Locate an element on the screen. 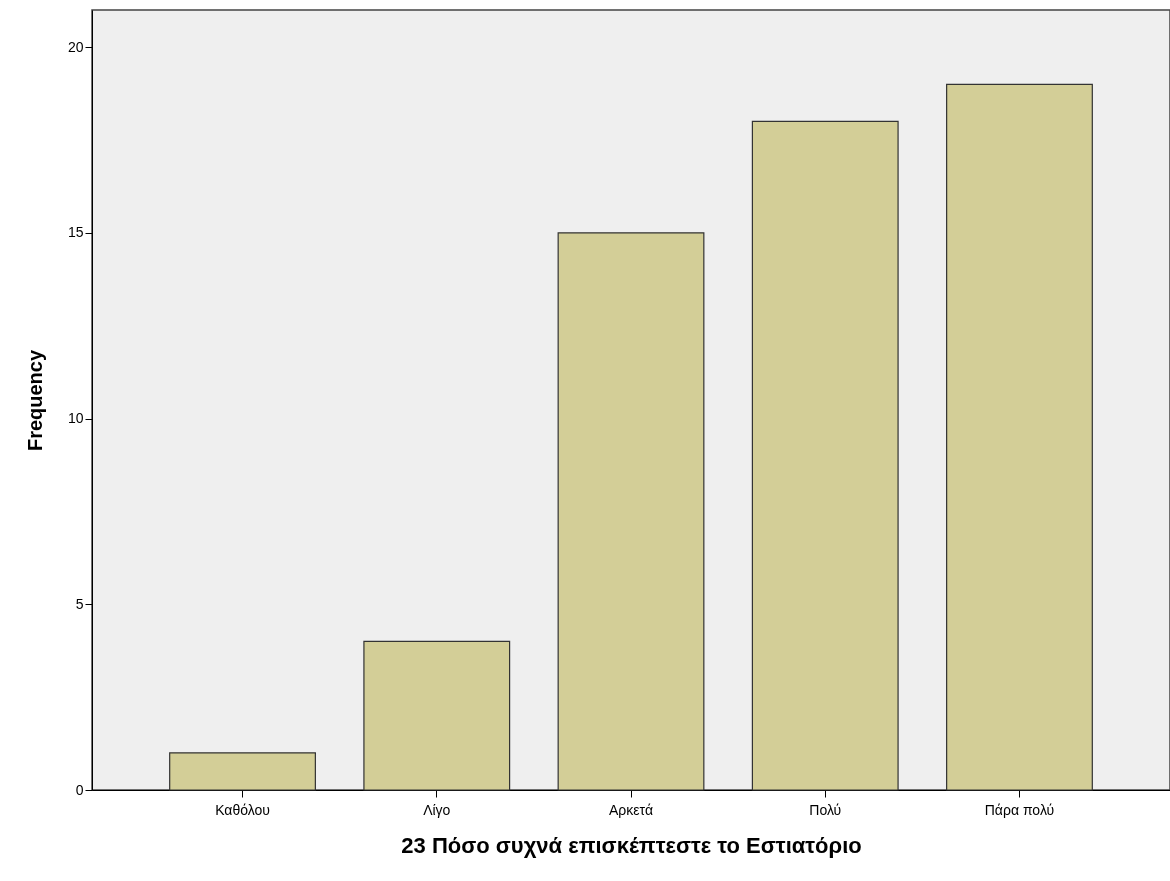 Image resolution: width=1170 pixels, height=881 pixels. y-tick-label: 15 is located at coordinates (75, 232).